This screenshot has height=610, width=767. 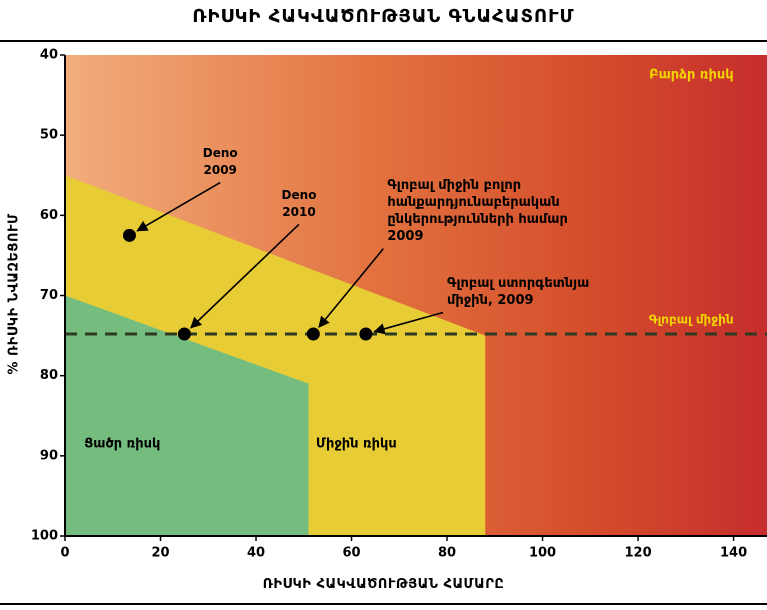 I want to click on x-tick-label: 100, so click(x=542, y=553).